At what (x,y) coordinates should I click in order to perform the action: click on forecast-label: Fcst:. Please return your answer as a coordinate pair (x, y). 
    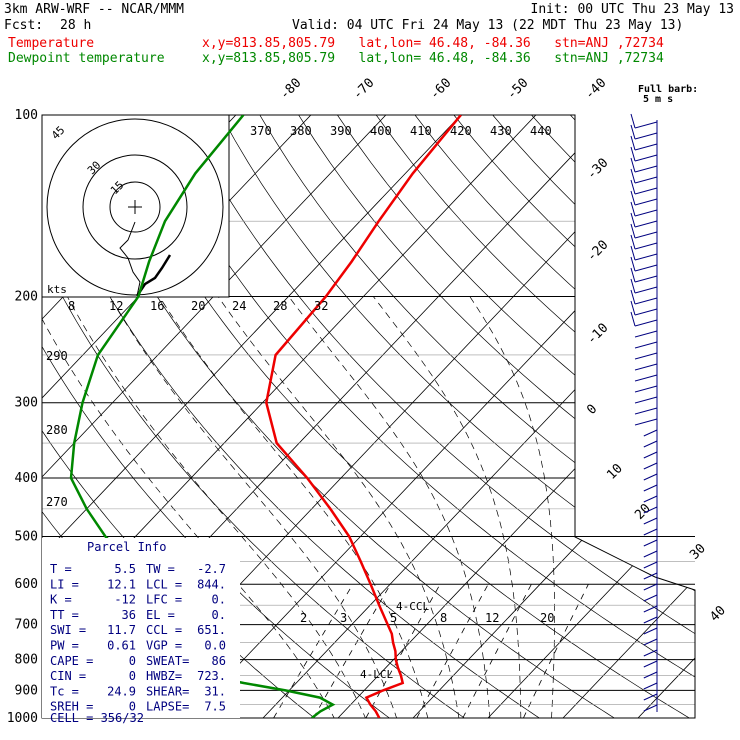
    Looking at the image, I should click on (24, 25).